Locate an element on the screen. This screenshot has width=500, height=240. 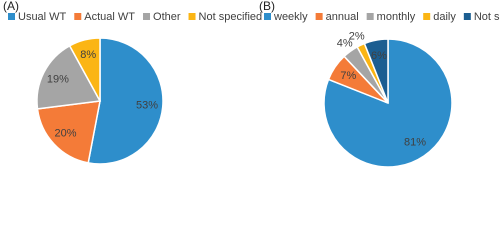
legend-label: weekly is located at coordinates (290, 17).